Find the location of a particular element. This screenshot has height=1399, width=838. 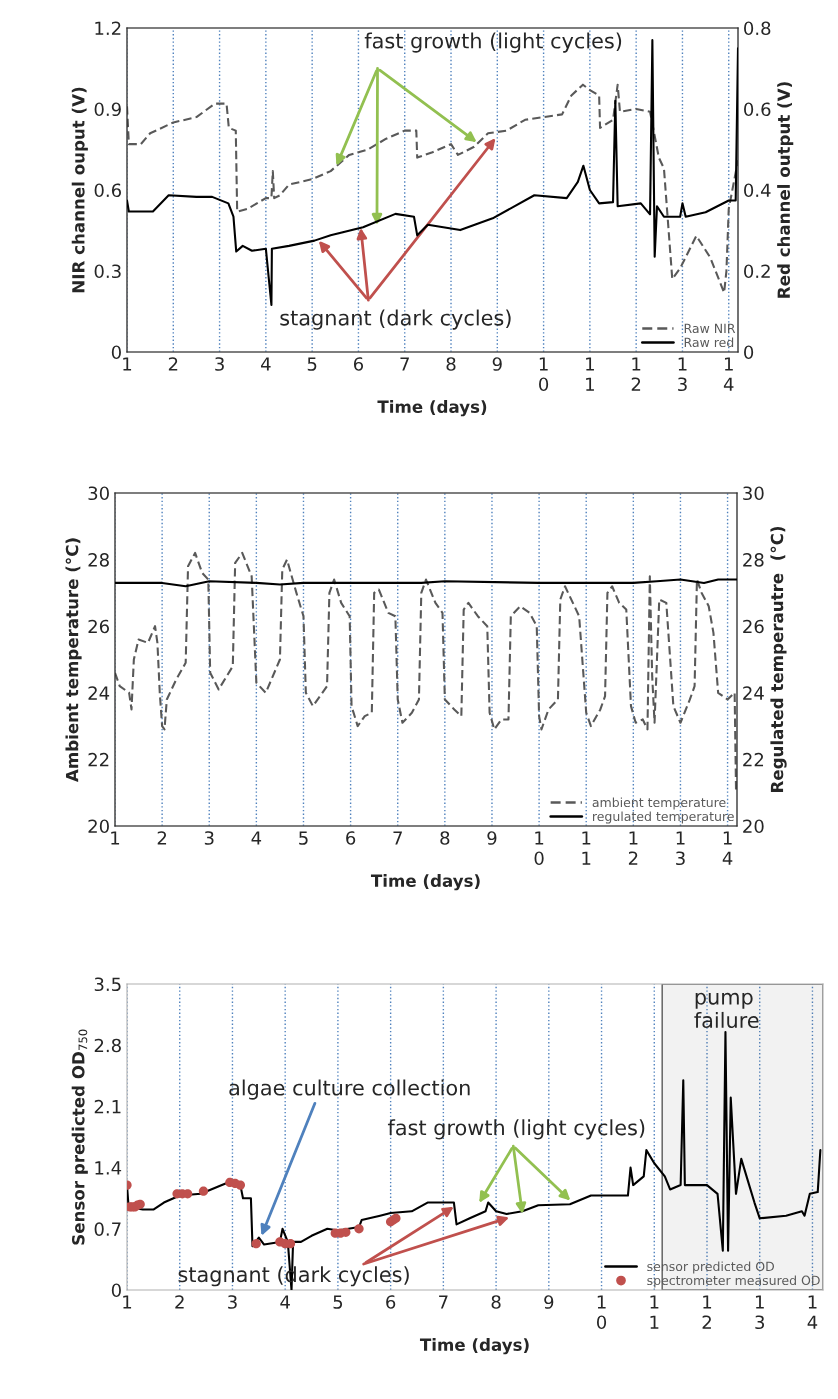

annotation: algae culture collection is located at coordinates (349, 1089).